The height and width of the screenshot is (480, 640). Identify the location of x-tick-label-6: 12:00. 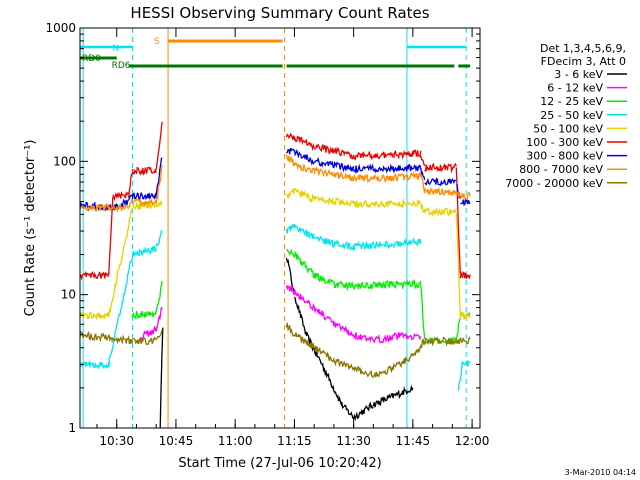
(472, 441).